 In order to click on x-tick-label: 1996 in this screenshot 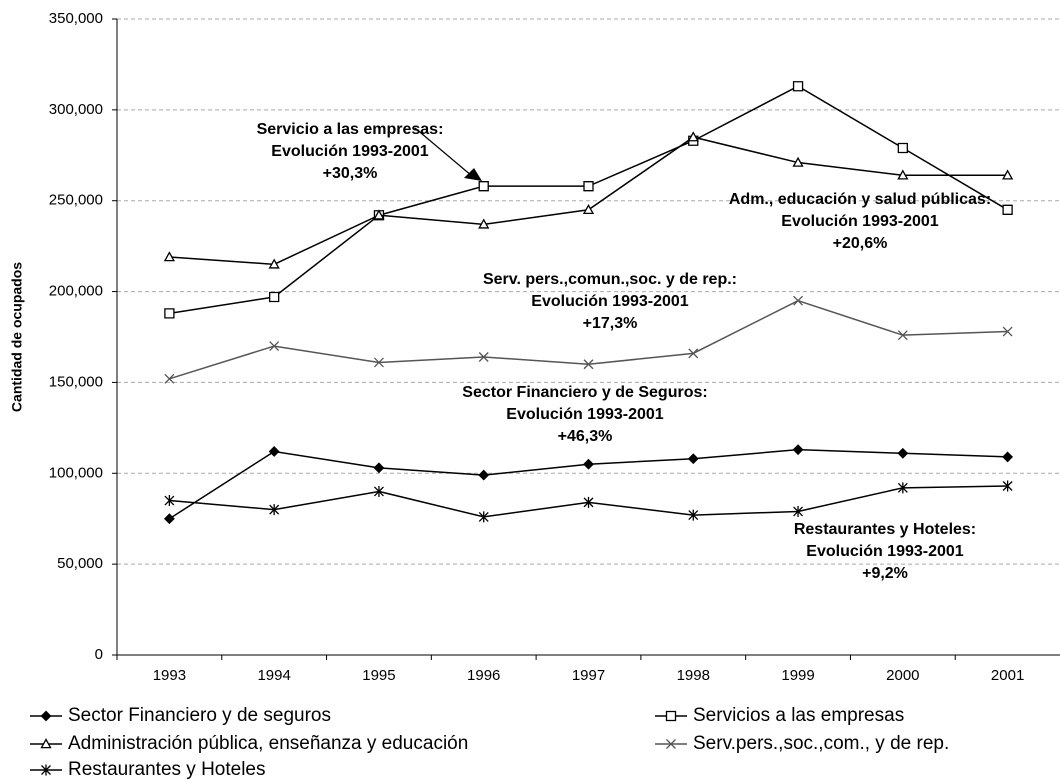, I will do `click(483, 675)`.